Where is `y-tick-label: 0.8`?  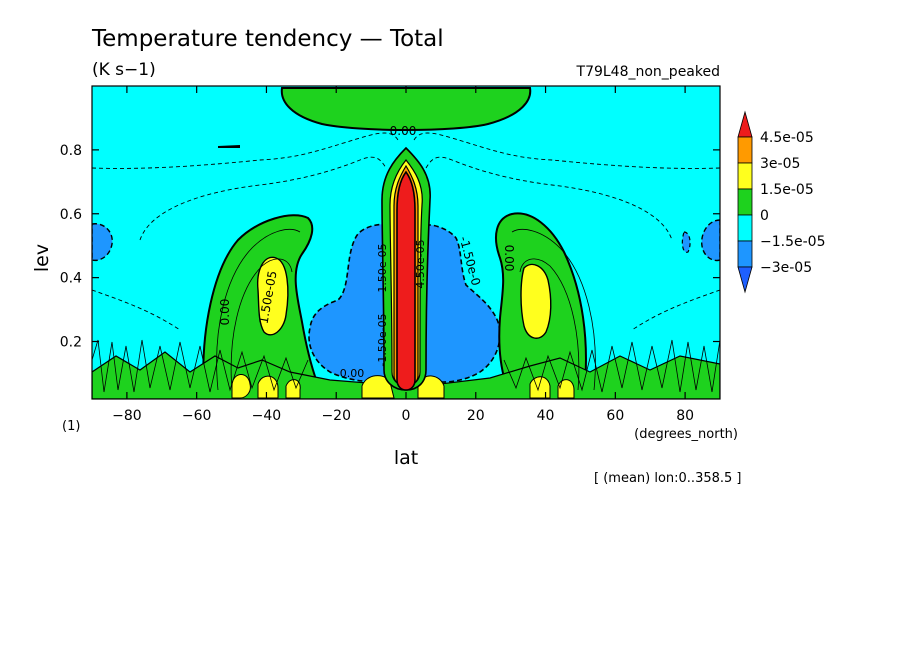 y-tick-label: 0.8 is located at coordinates (71, 151).